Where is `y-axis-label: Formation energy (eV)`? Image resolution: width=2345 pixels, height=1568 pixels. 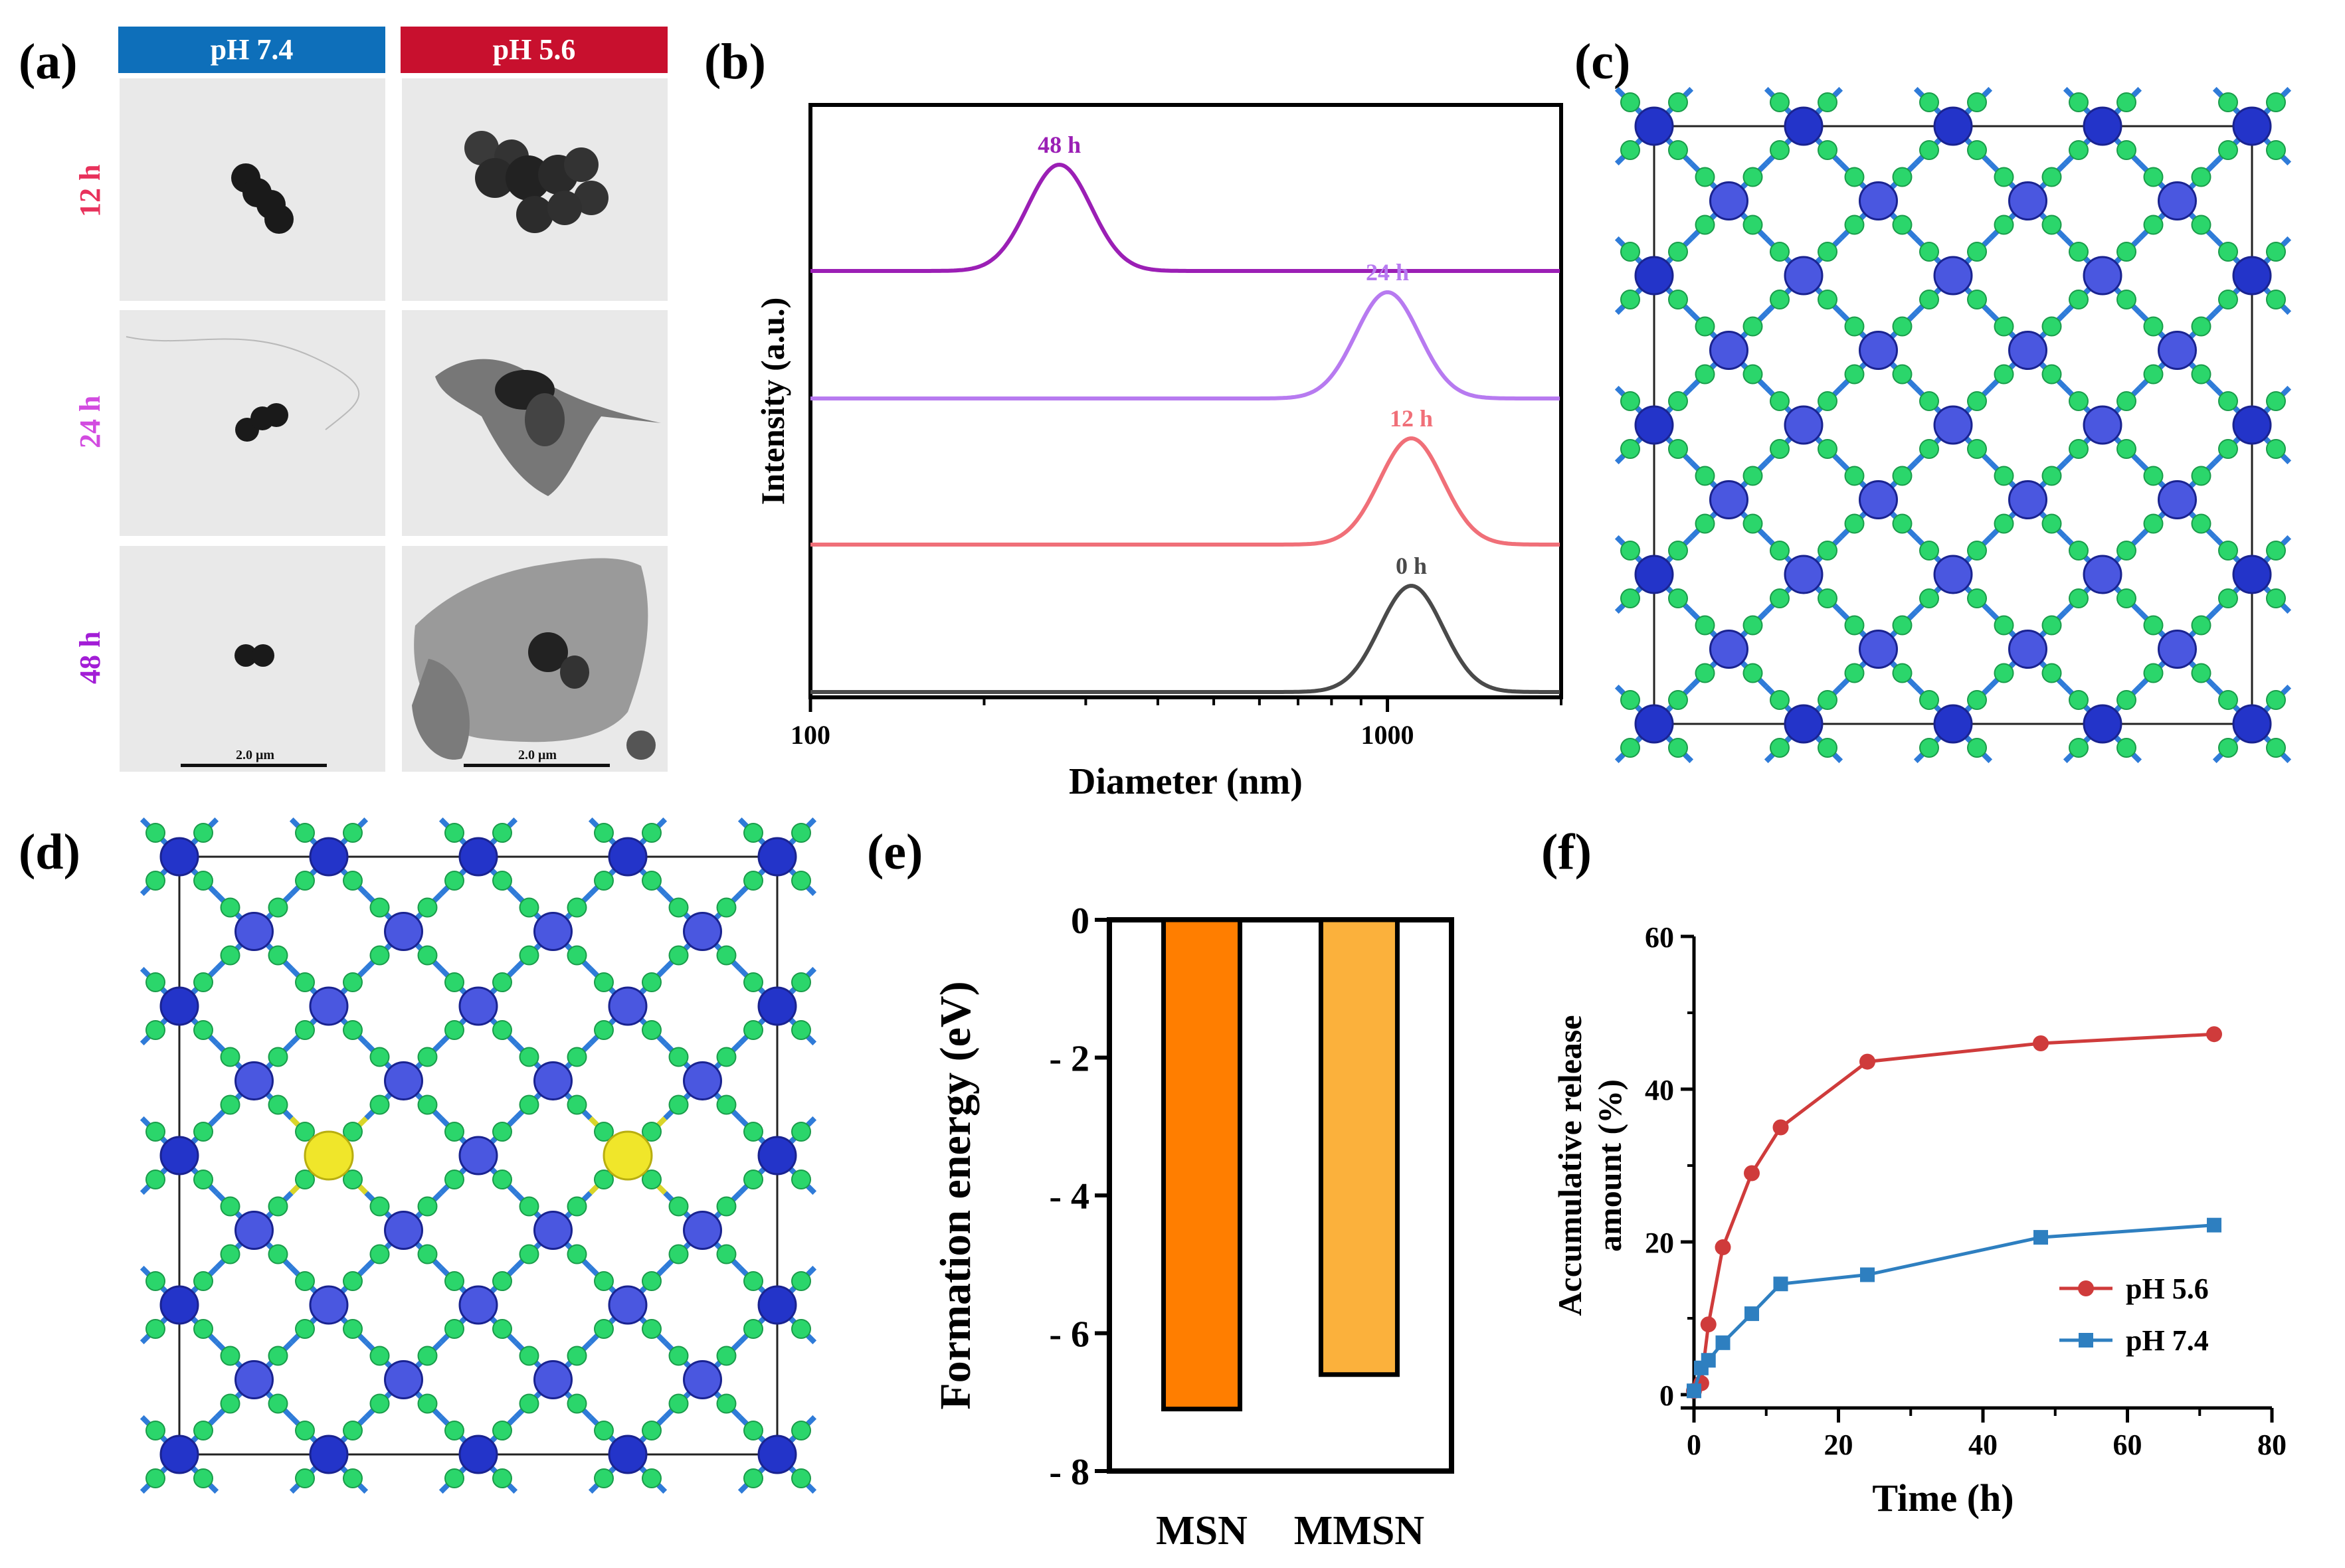 y-axis-label: Formation energy (eV) is located at coordinates (955, 1195).